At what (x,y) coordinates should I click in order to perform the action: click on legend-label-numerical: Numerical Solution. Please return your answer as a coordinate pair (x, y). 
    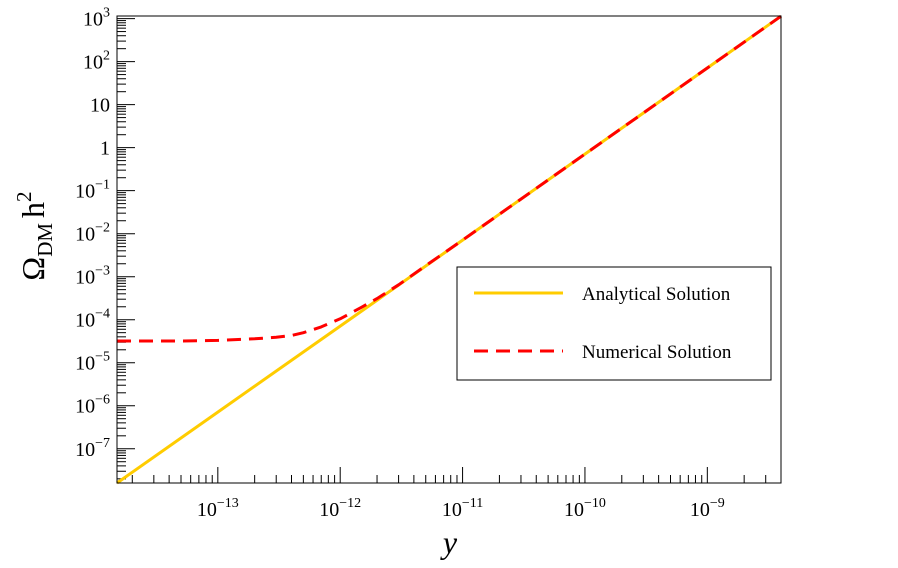
    Looking at the image, I should click on (657, 352).